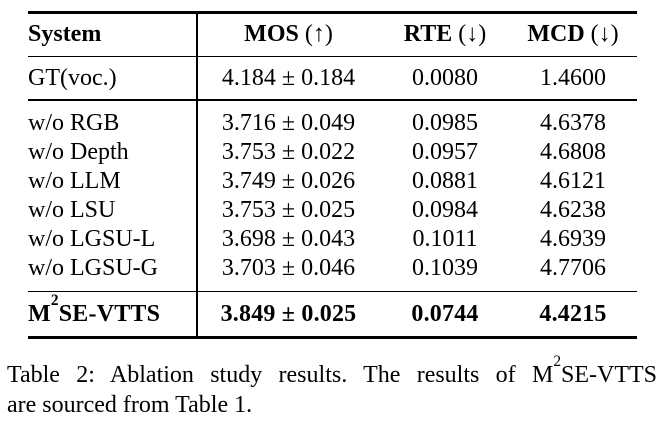  I want to click on cell-mcd: 1.4600, so click(573, 77).